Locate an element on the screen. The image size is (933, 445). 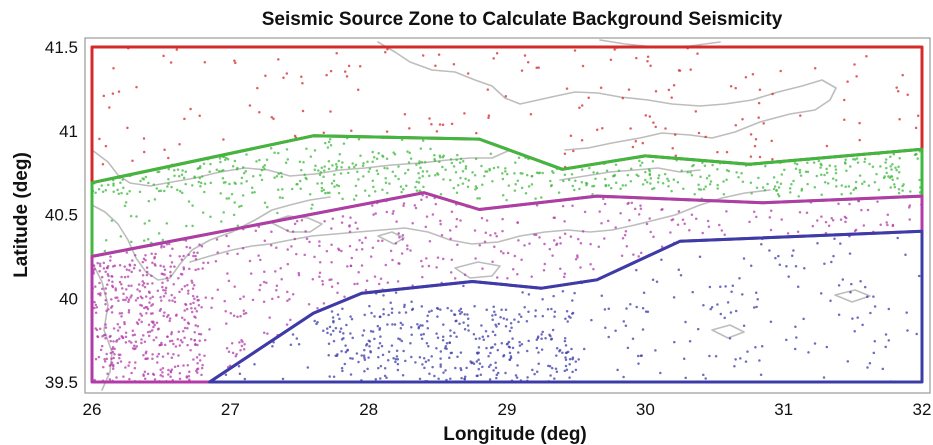
y-axis-label: Latitude (deg) is located at coordinates (21, 215).